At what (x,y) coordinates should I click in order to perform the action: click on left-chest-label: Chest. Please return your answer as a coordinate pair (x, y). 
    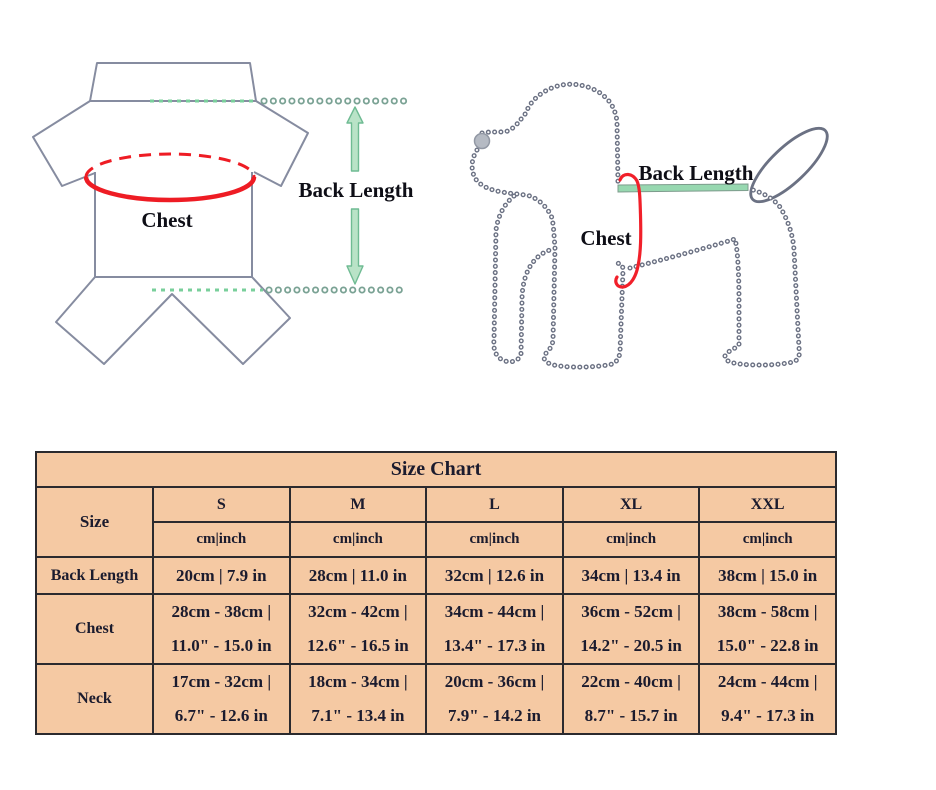
    Looking at the image, I should click on (166, 220).